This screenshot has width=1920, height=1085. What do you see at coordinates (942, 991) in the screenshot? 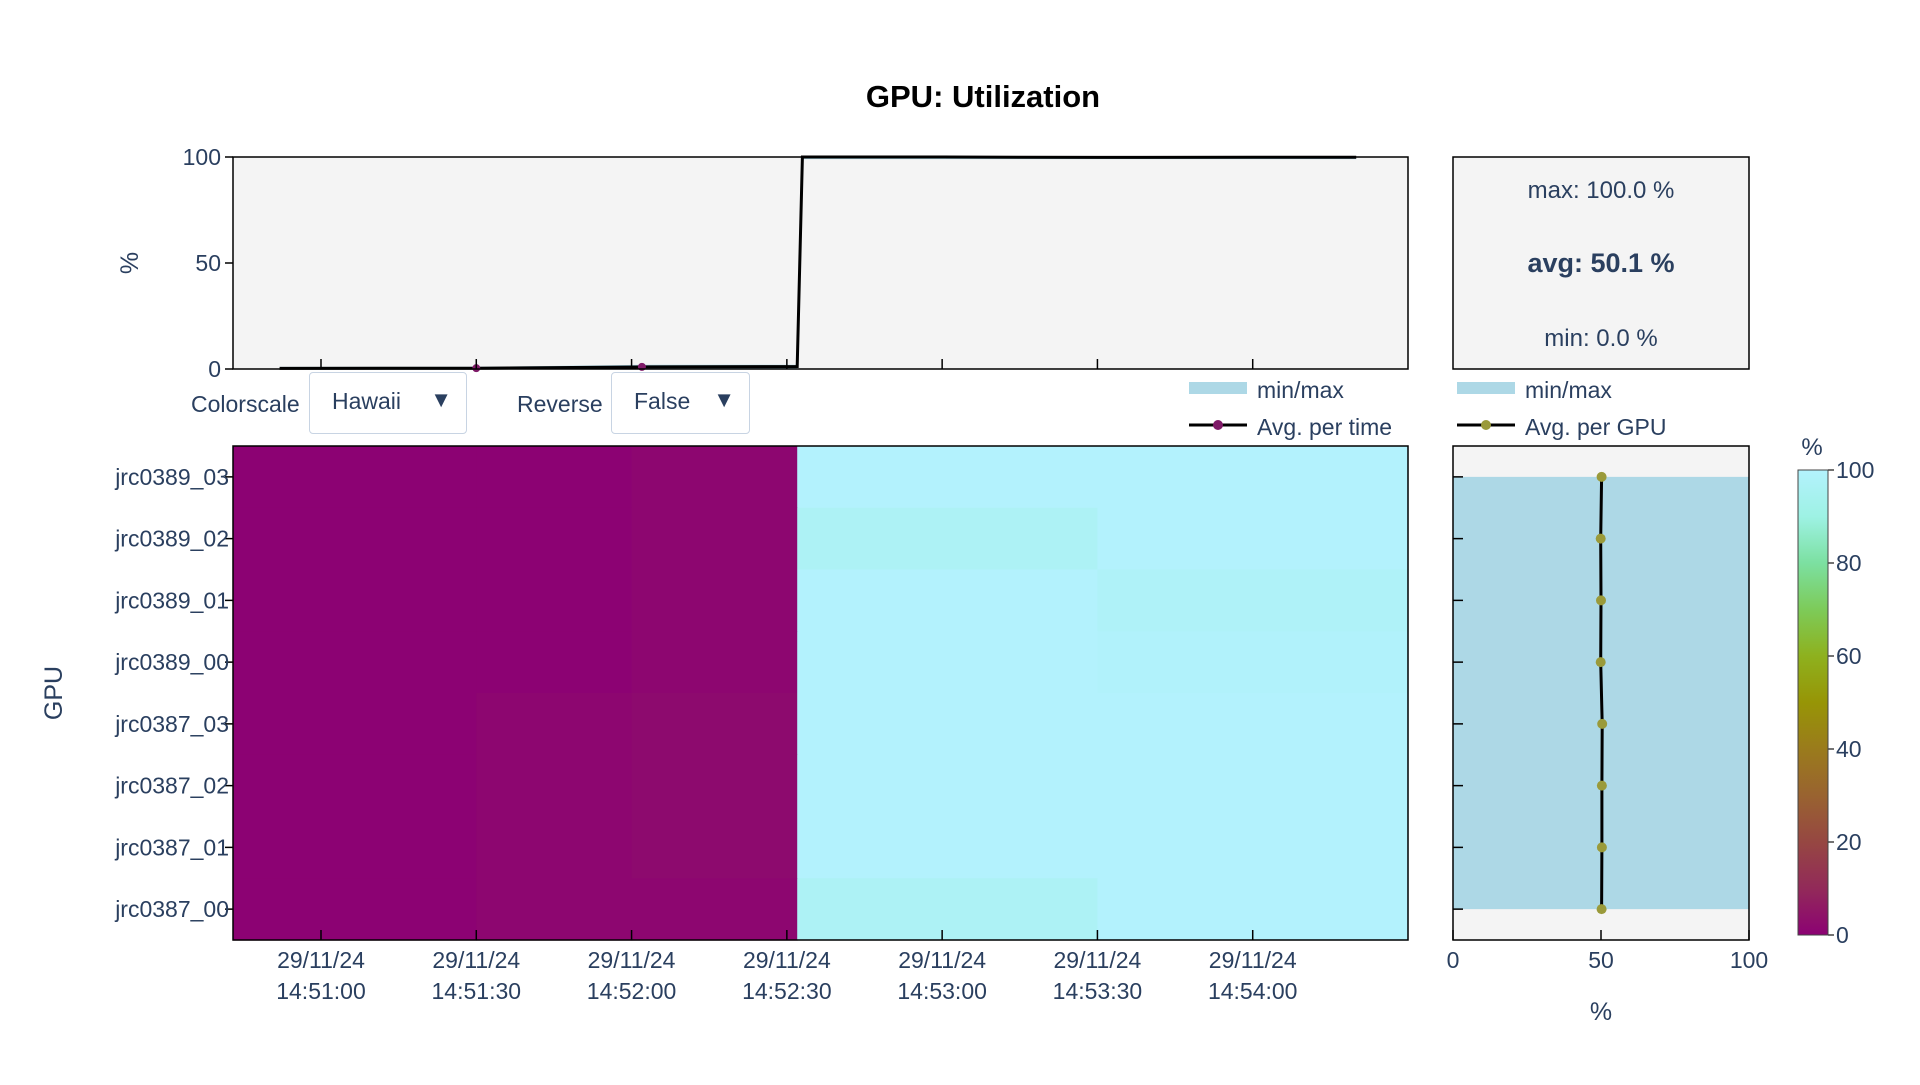
I see `xtick-time-label: 14:53:00` at bounding box center [942, 991].